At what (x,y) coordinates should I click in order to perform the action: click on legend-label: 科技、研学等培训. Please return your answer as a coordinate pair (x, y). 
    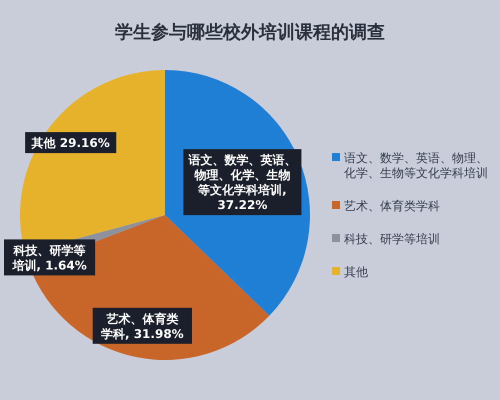
    Looking at the image, I should click on (392, 239).